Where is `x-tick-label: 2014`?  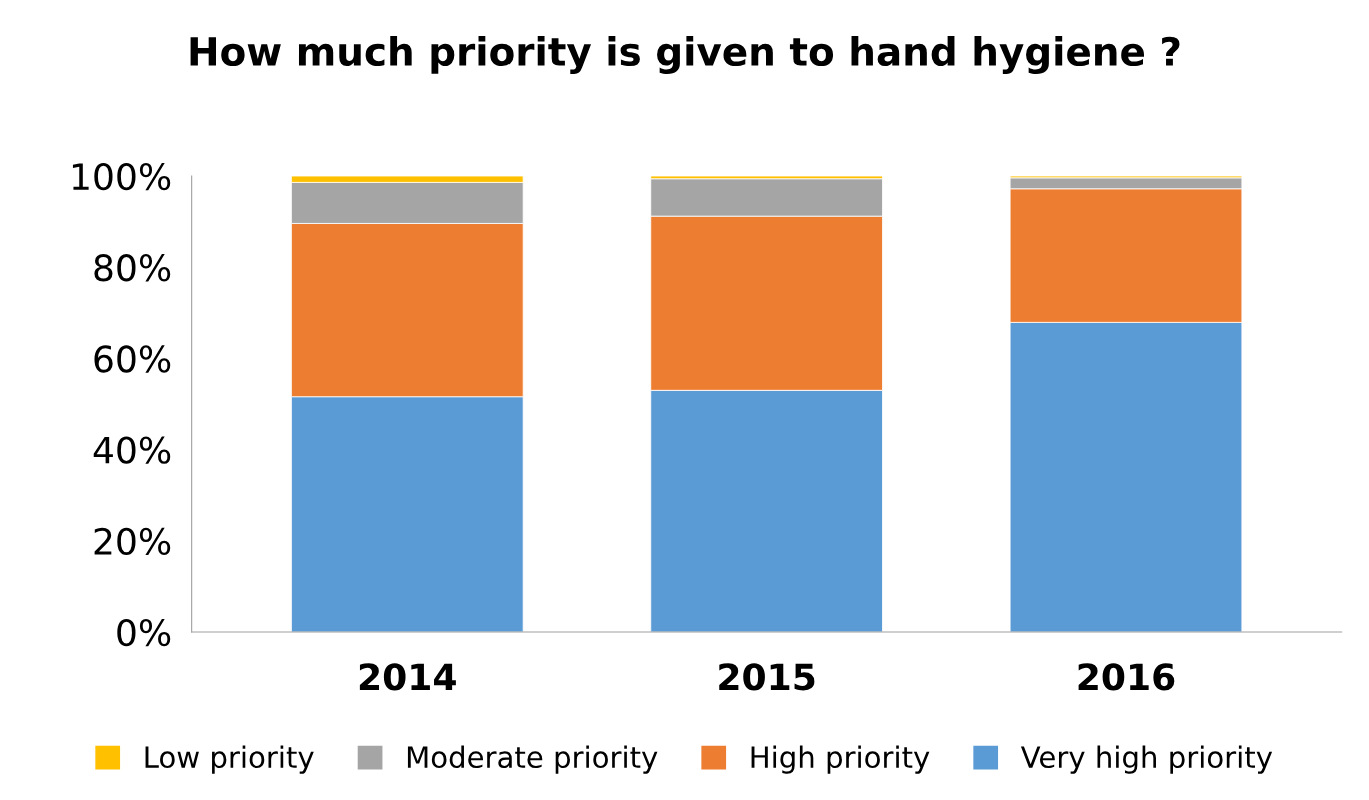
x-tick-label: 2014 is located at coordinates (407, 677).